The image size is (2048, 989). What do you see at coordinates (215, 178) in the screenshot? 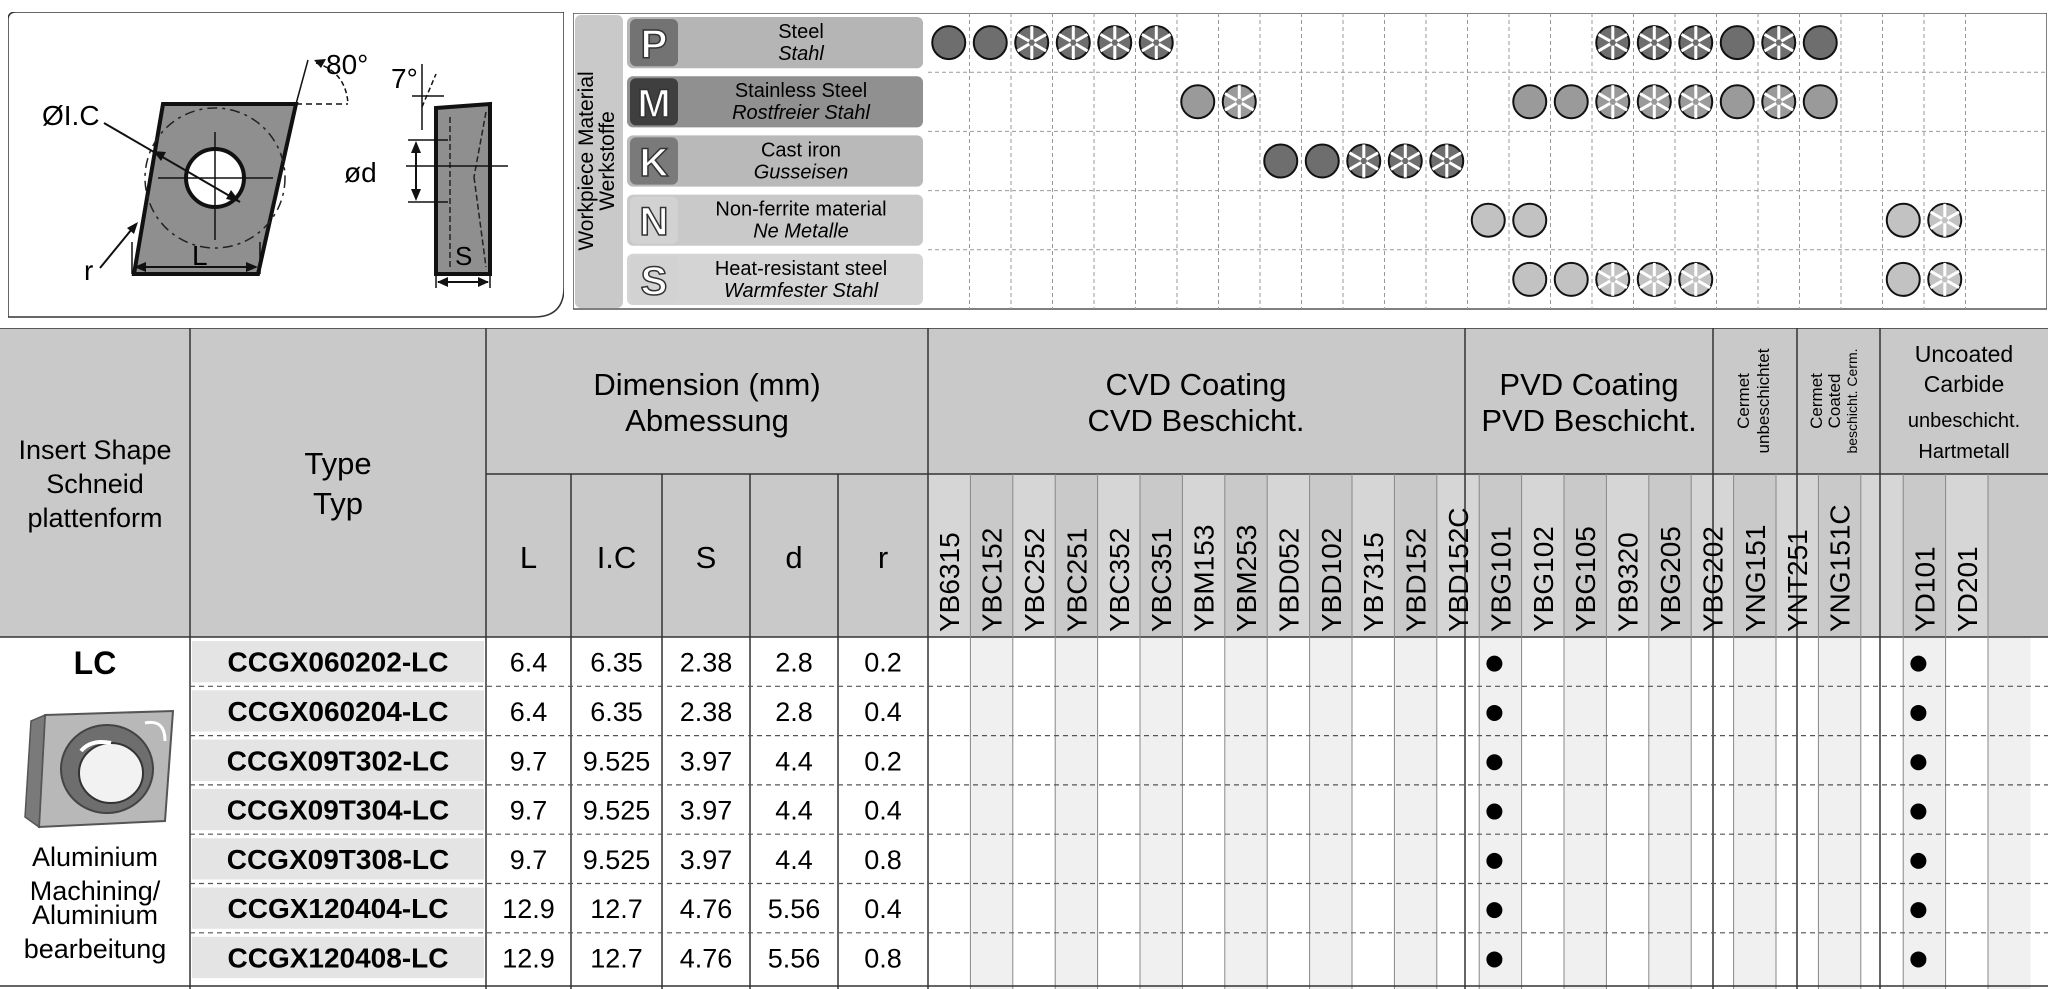
I see `inscribed-circle` at bounding box center [215, 178].